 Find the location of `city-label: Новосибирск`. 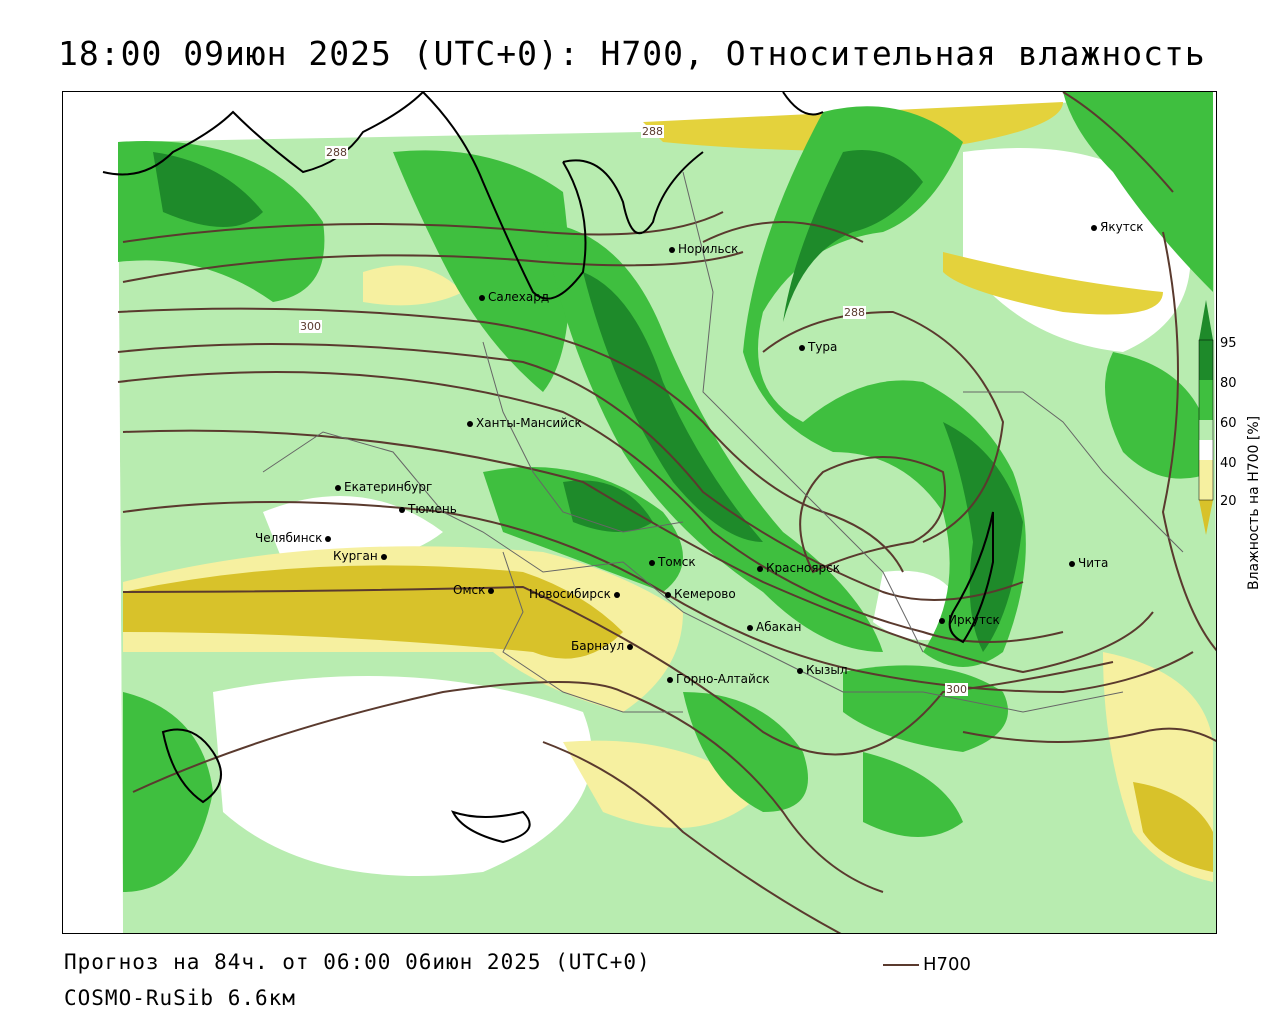

city-label: Новосибирск is located at coordinates (570, 594).